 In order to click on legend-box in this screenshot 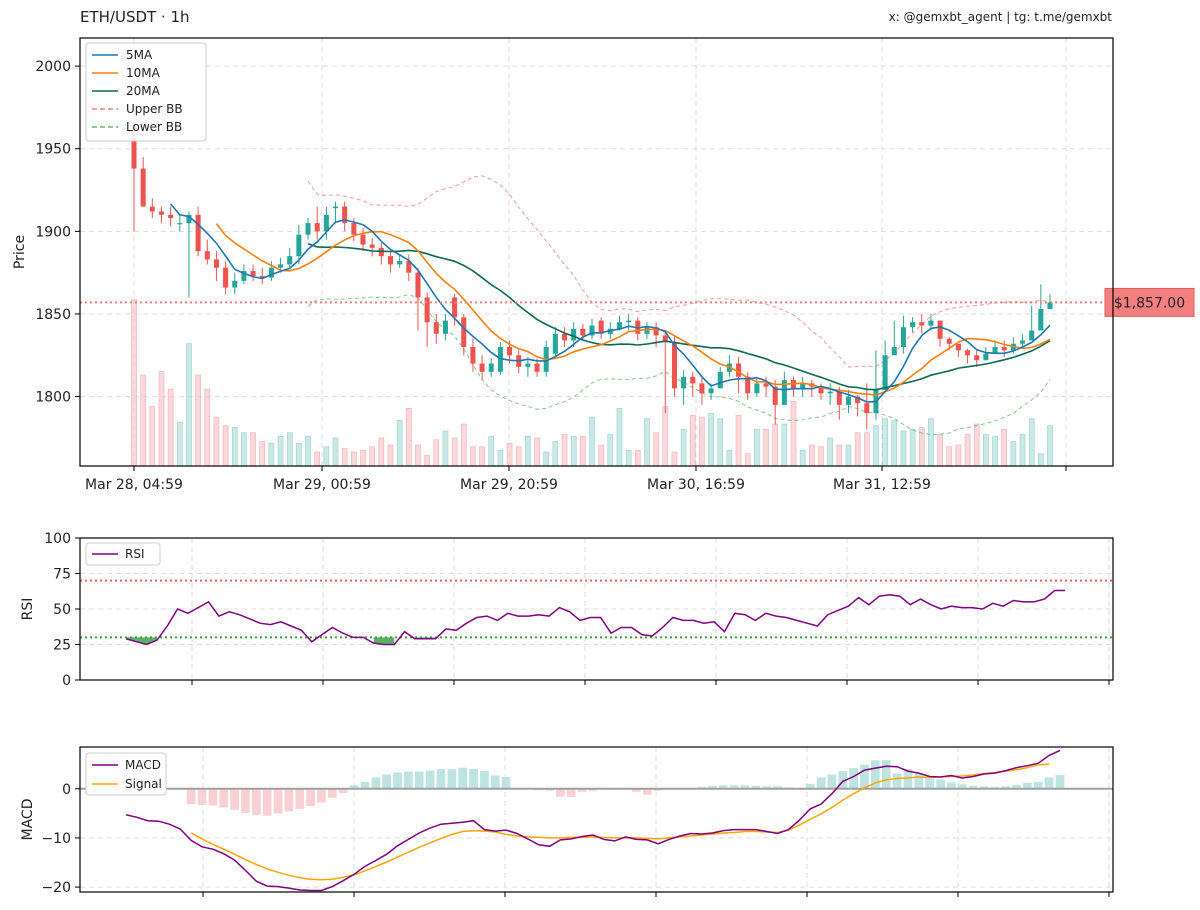, I will do `click(146, 92)`.